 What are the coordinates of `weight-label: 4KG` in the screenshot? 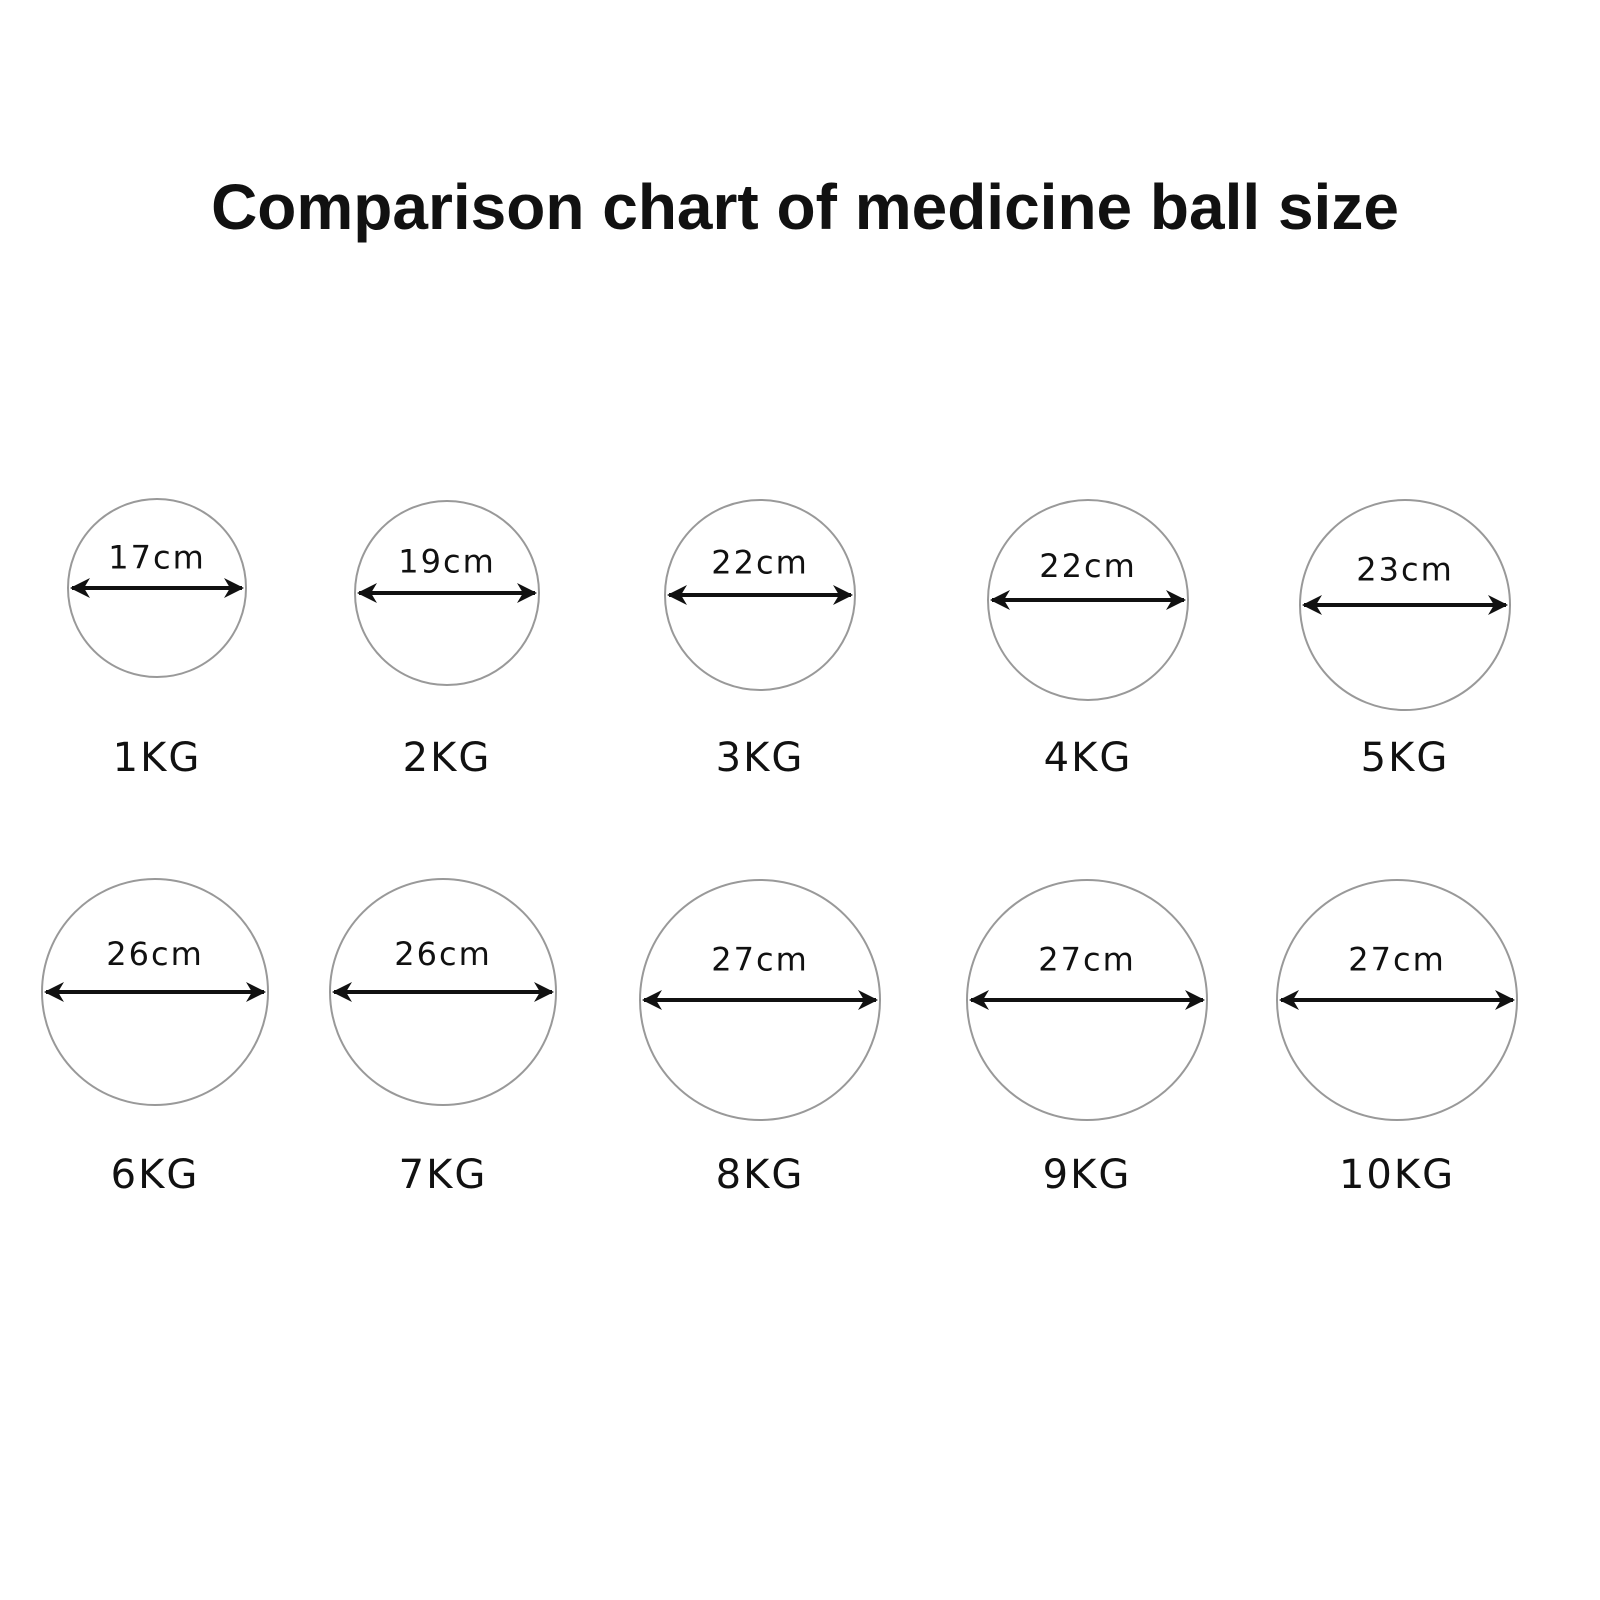 It's located at (1088, 758).